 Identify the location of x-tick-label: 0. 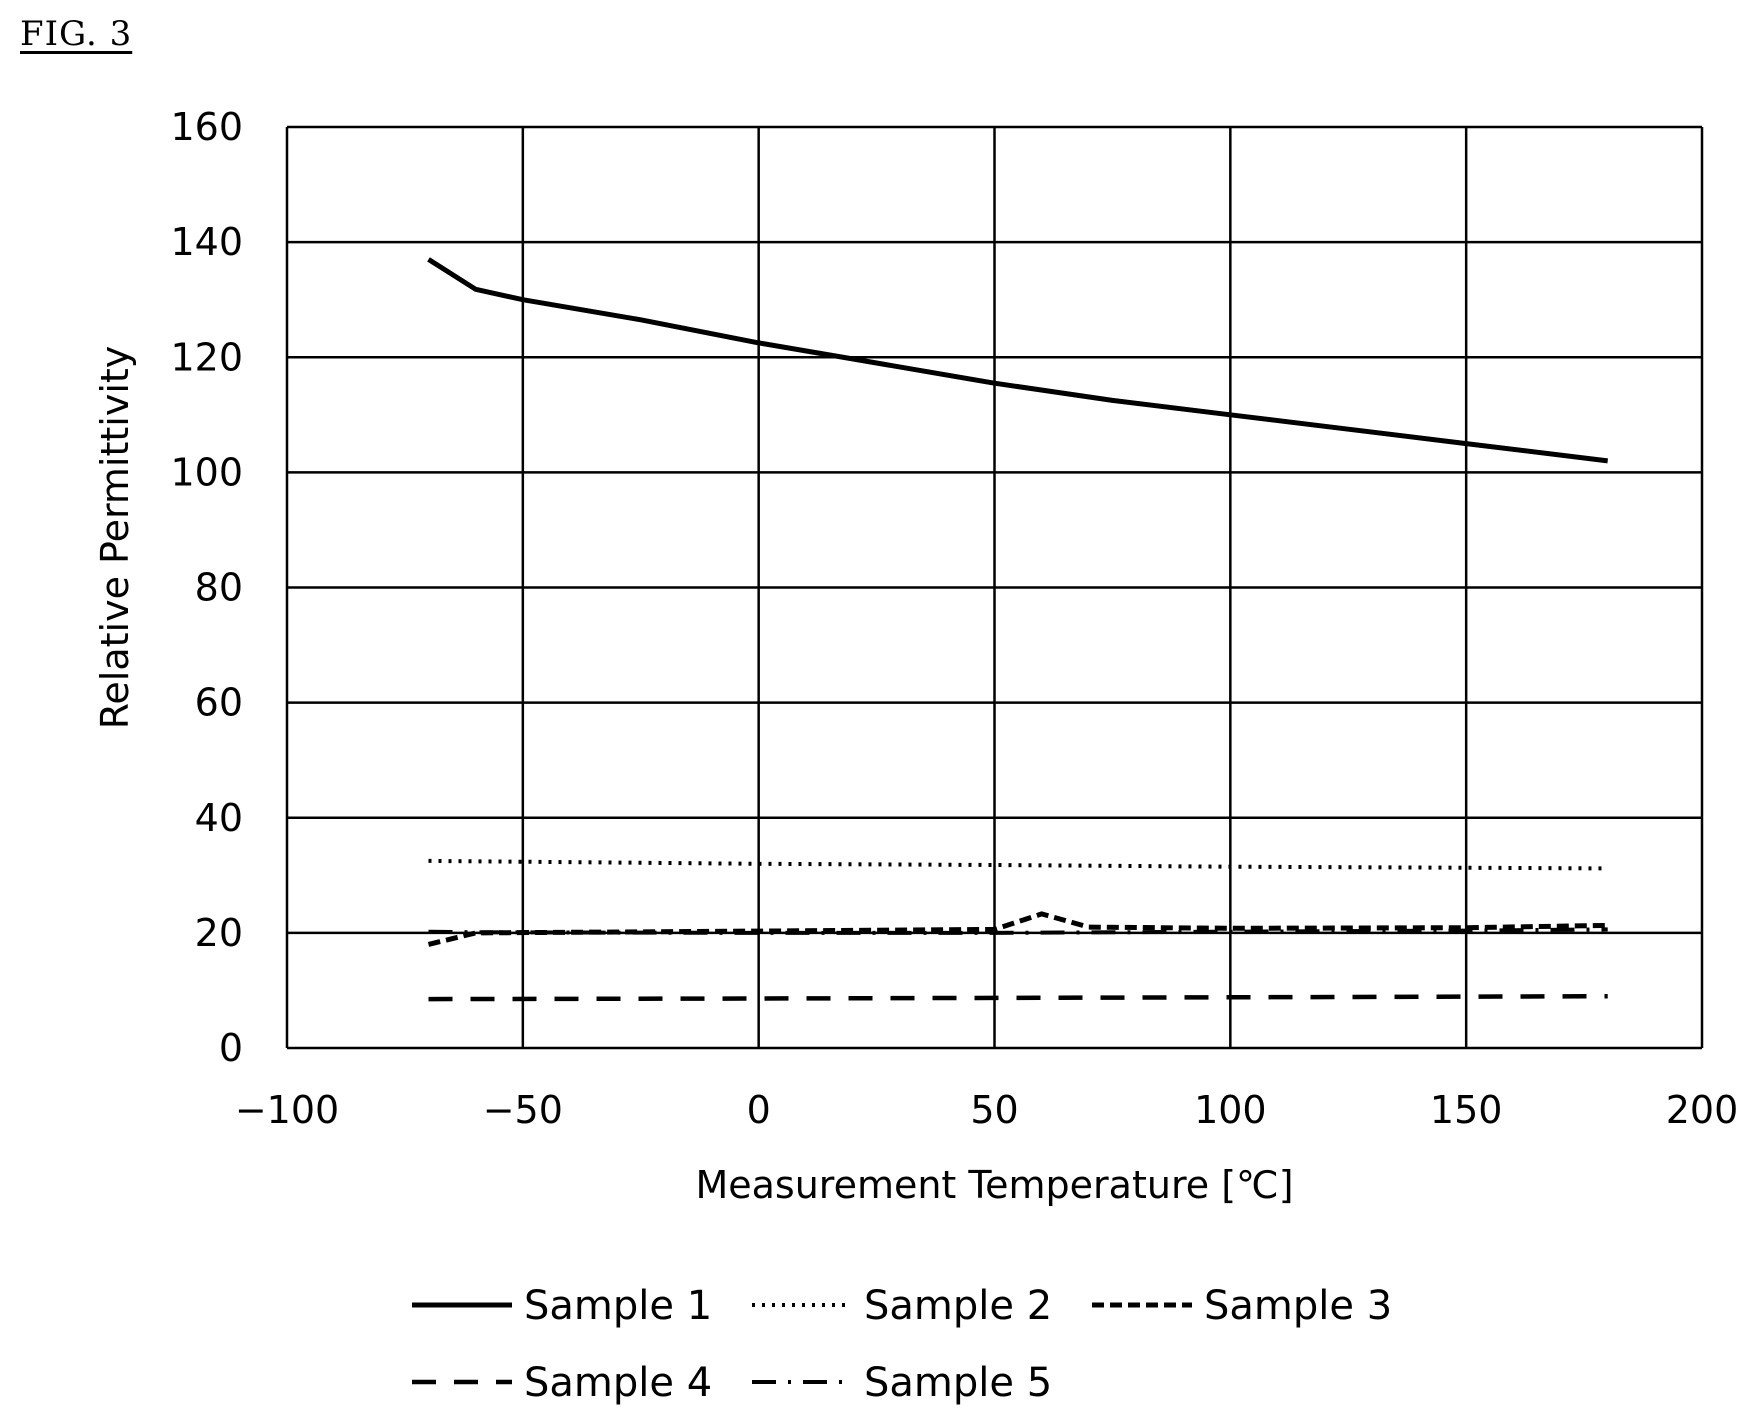
(759, 1110).